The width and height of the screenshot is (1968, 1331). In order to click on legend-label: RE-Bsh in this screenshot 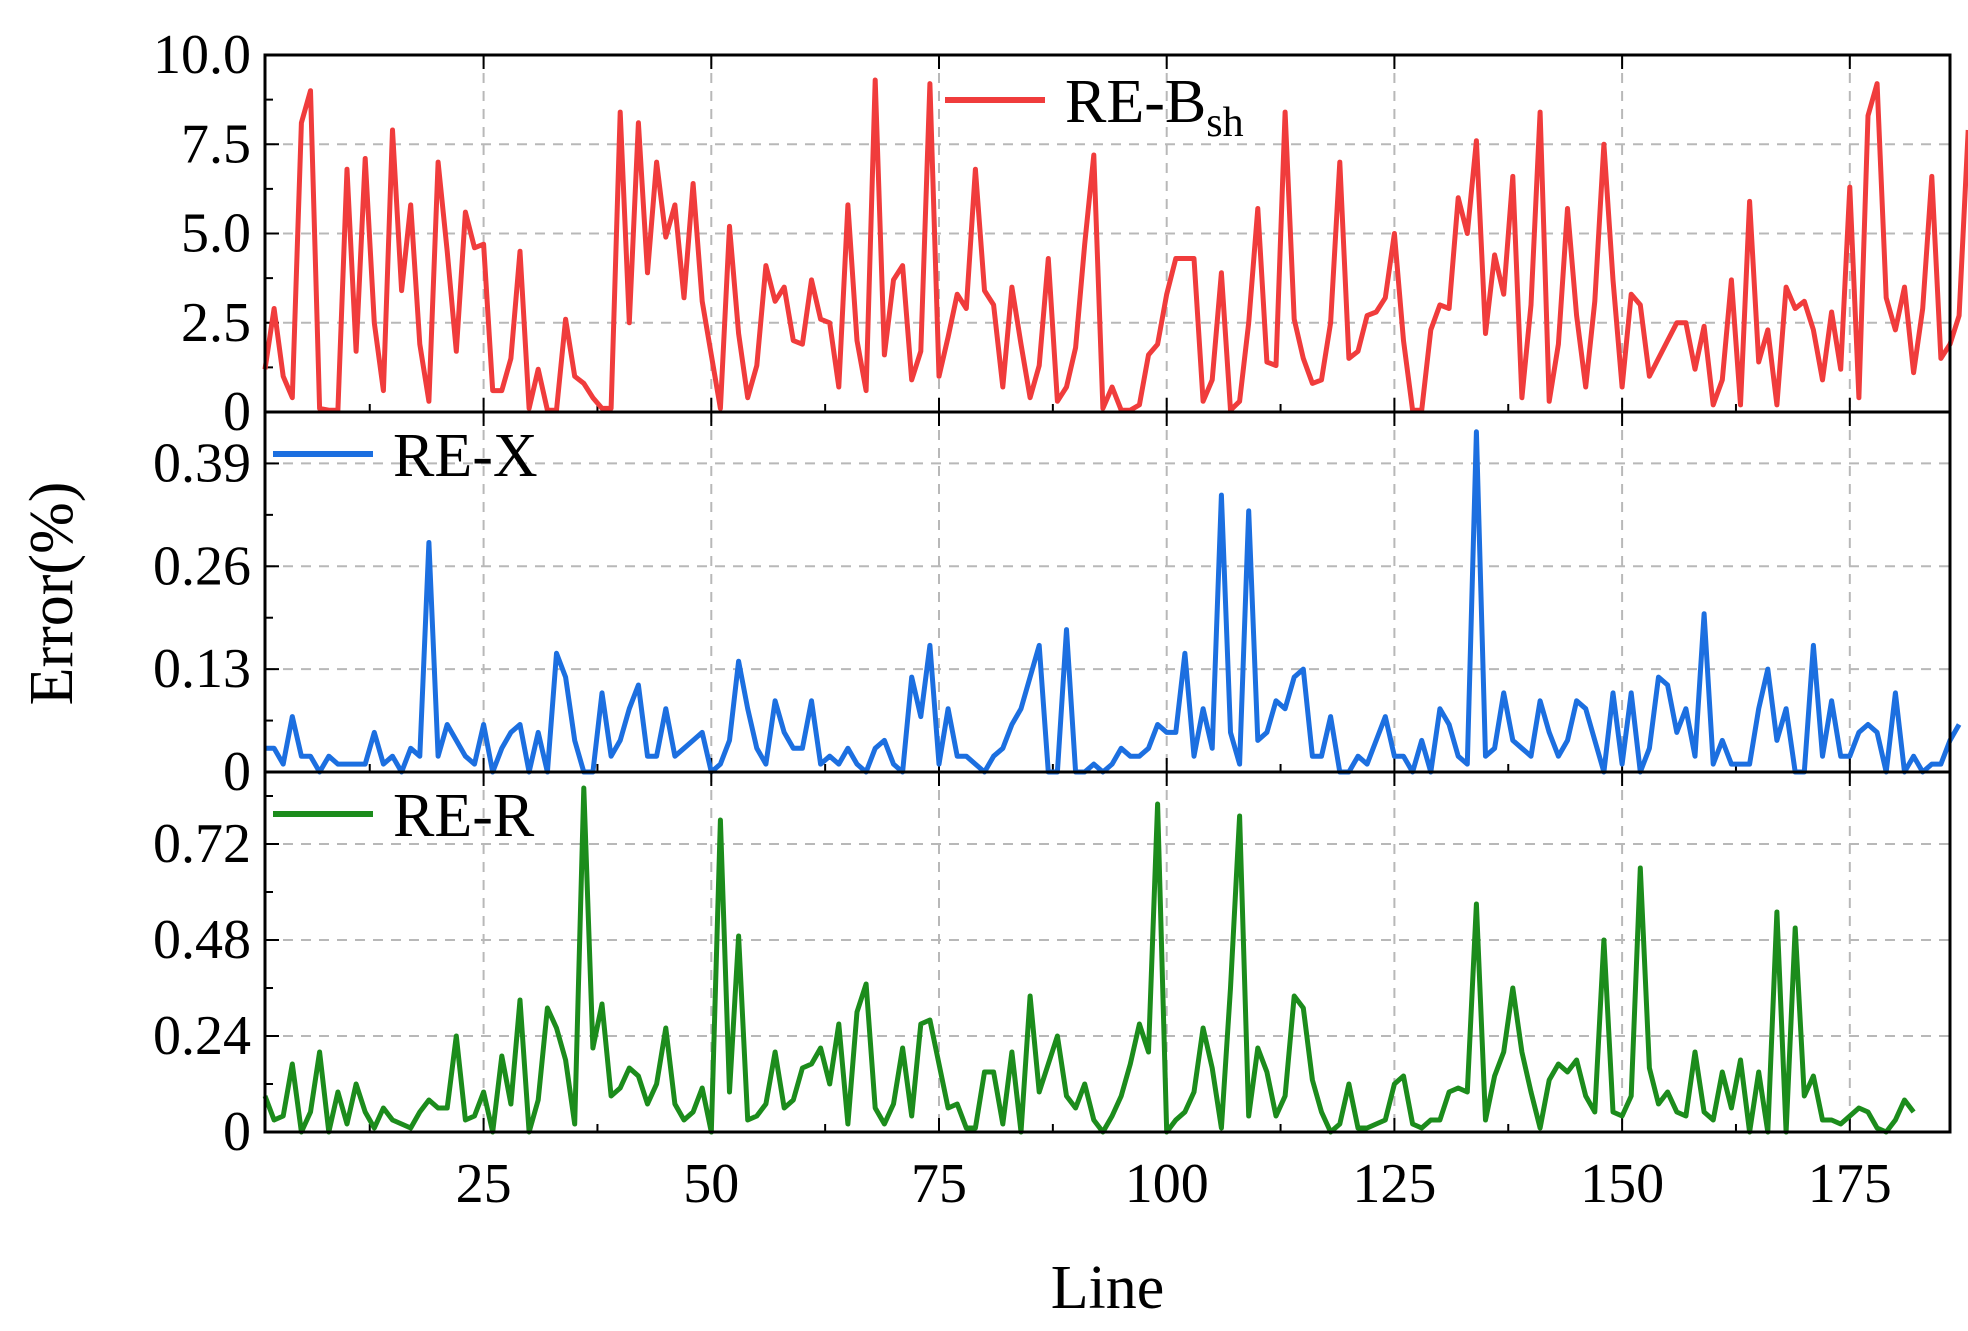, I will do `click(1154, 107)`.